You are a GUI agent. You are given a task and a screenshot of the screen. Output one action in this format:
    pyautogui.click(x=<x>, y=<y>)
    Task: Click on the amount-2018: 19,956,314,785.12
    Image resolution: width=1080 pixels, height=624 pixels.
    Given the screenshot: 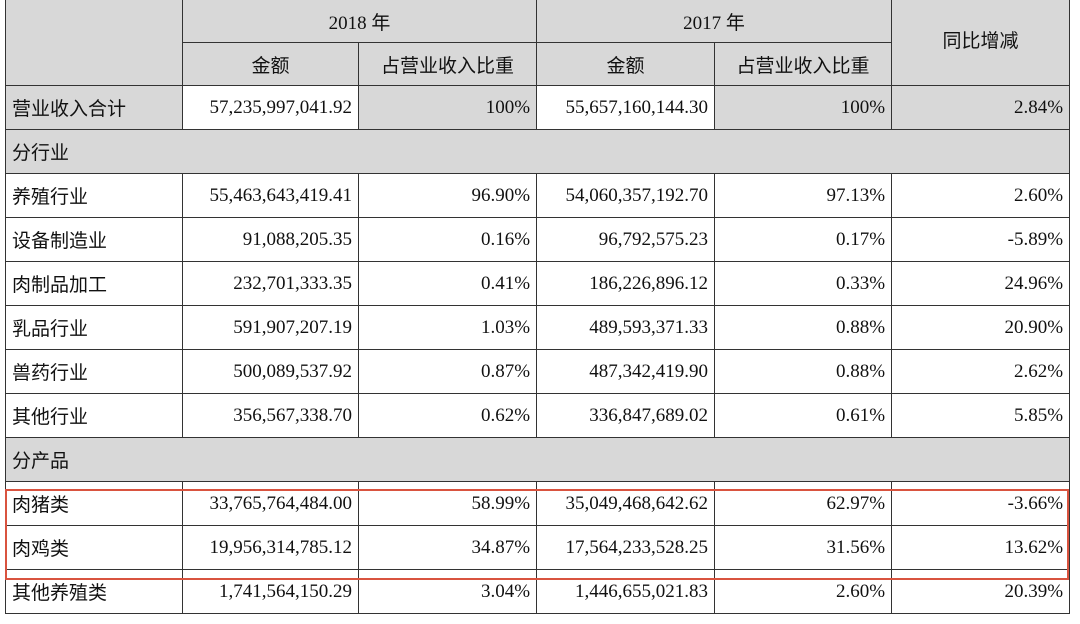 What is the action you would take?
    pyautogui.click(x=270, y=547)
    